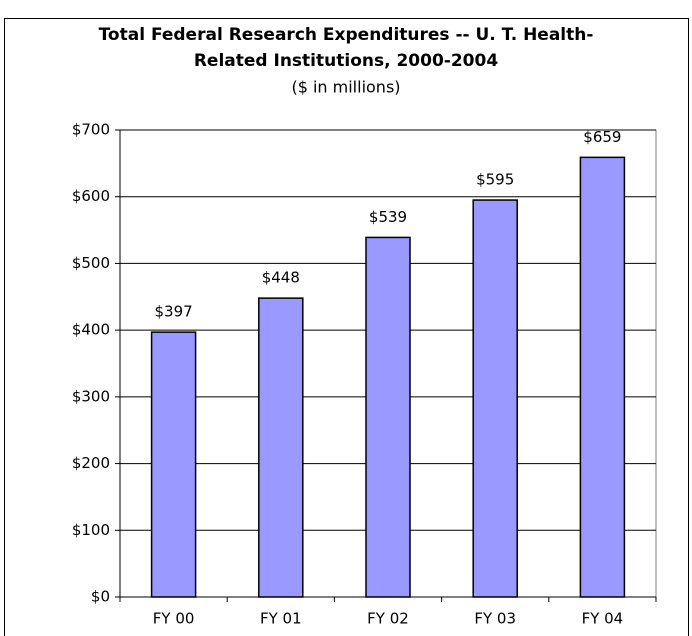  I want to click on y-tick-label: $500, so click(91, 263).